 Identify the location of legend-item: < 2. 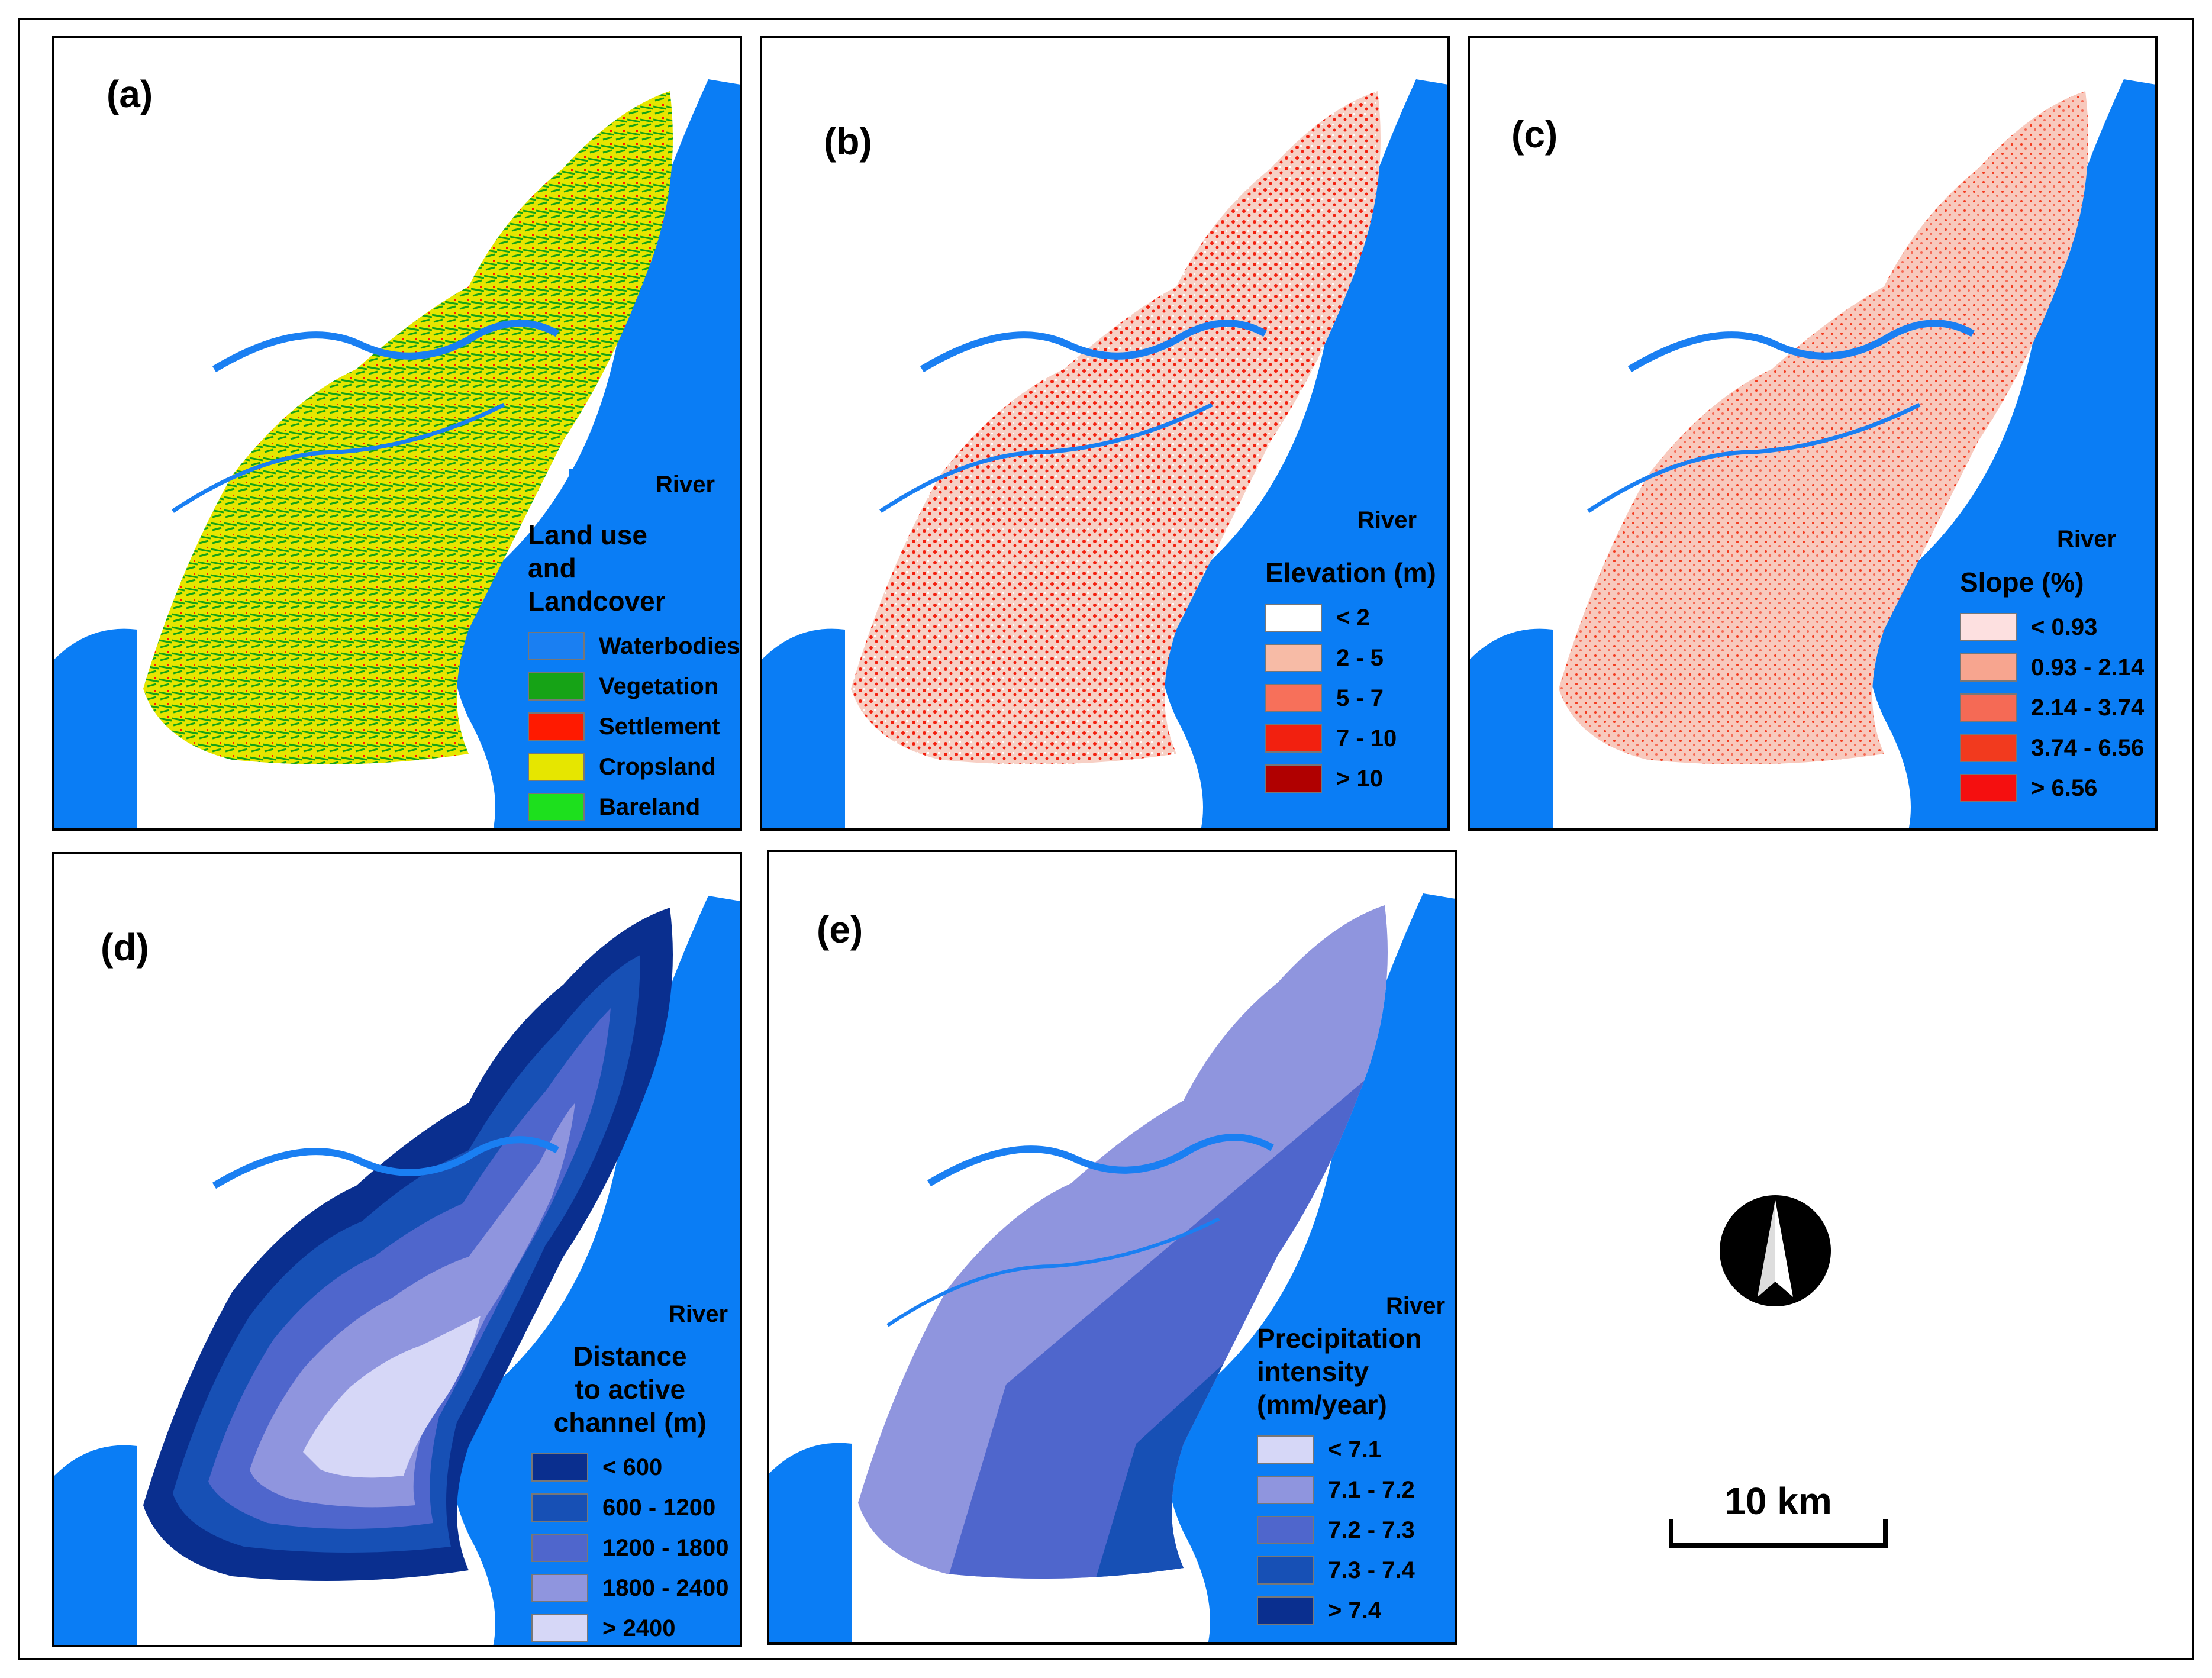
(1350, 618).